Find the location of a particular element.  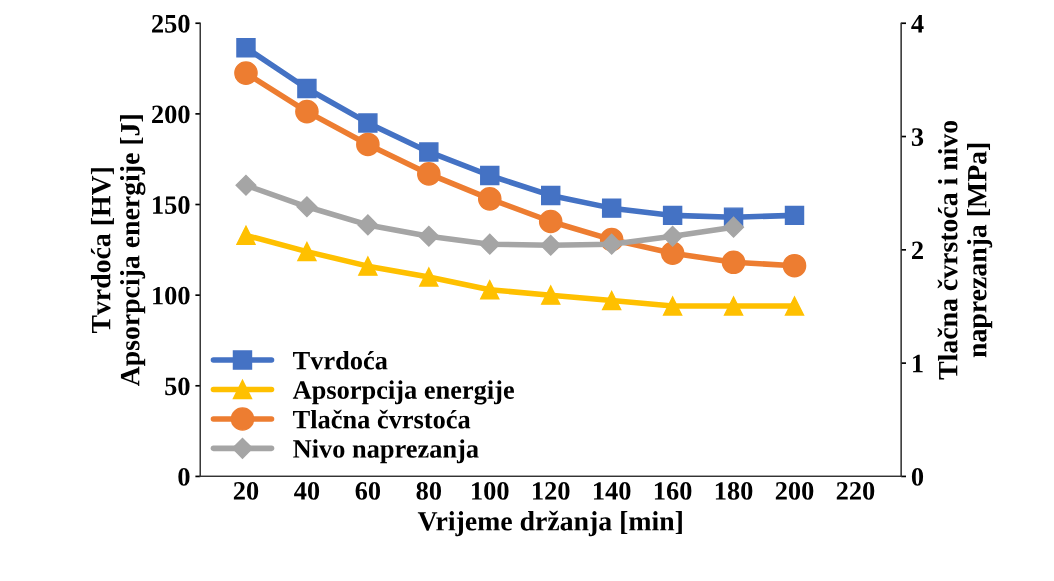

y-tick-label: 100 is located at coordinates (171, 295).